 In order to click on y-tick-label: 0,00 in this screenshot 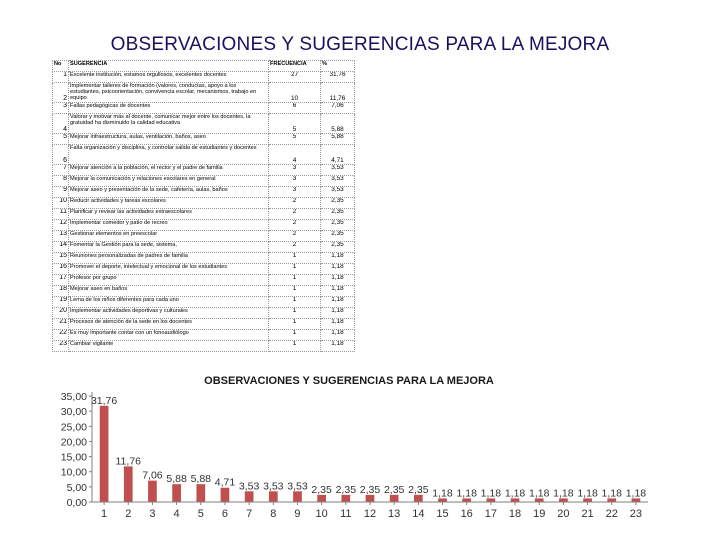, I will do `click(77, 503)`.